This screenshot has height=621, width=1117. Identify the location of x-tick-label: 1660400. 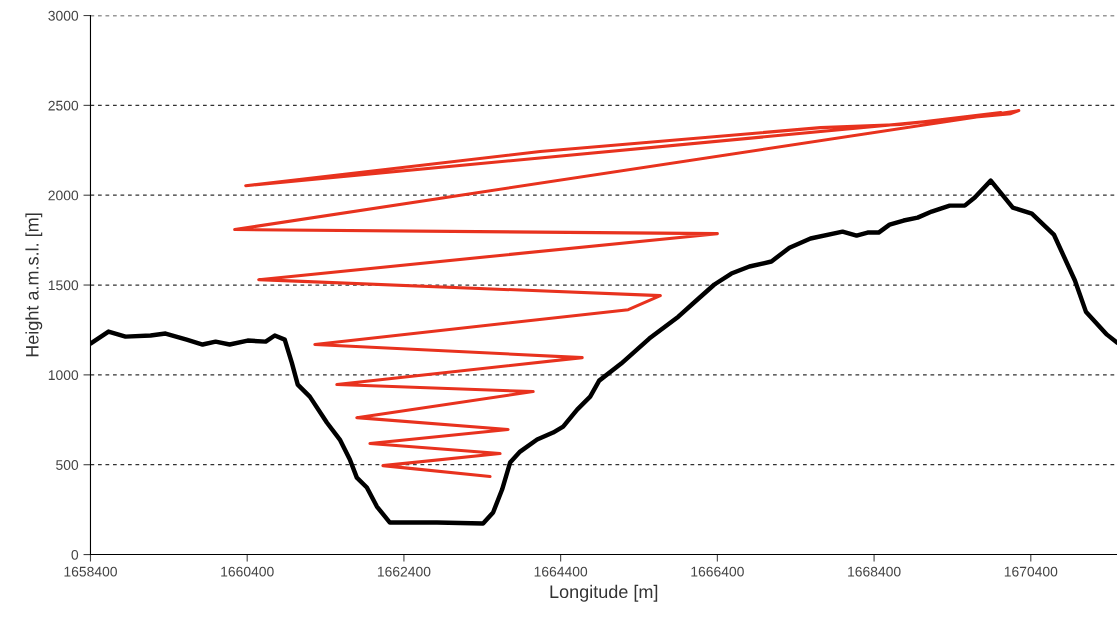
(247, 571).